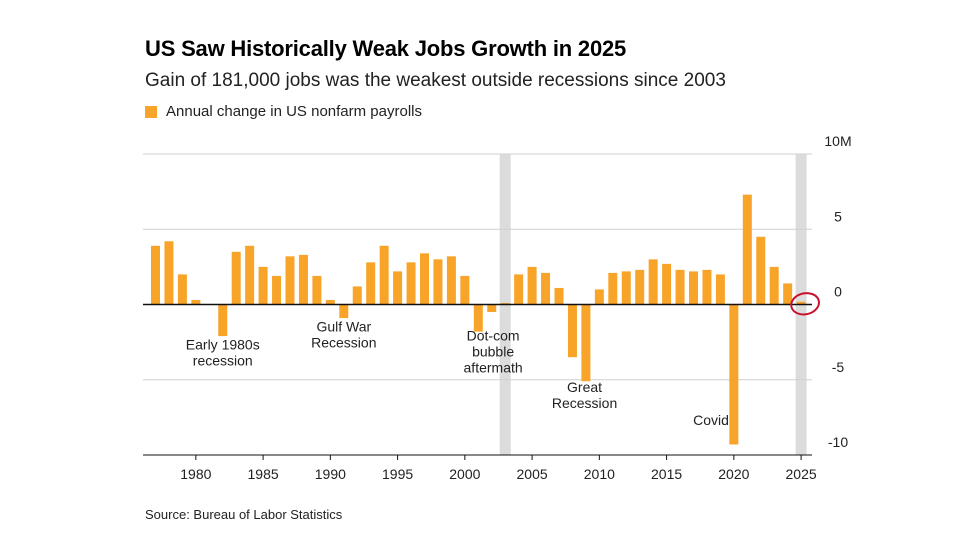 The height and width of the screenshot is (551, 980). I want to click on bar-2022, so click(761, 270).